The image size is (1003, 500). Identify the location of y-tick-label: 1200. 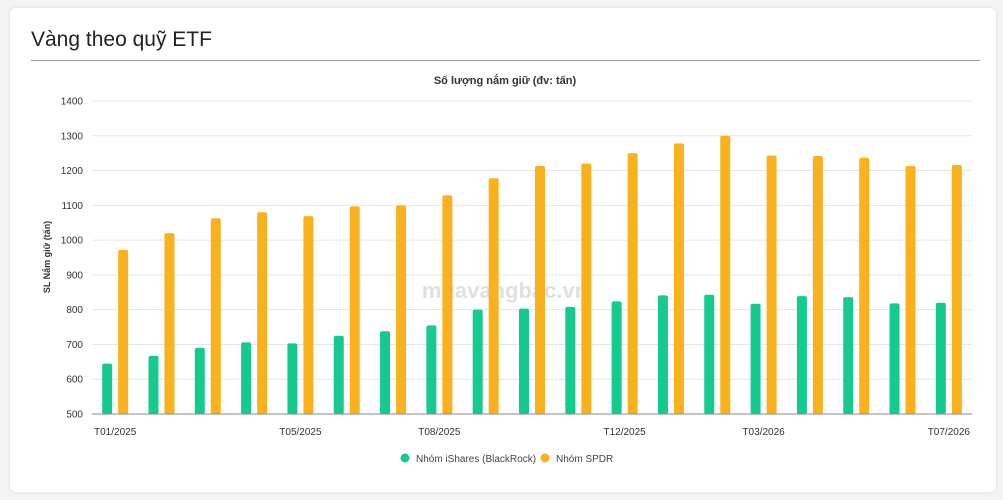
(72, 171).